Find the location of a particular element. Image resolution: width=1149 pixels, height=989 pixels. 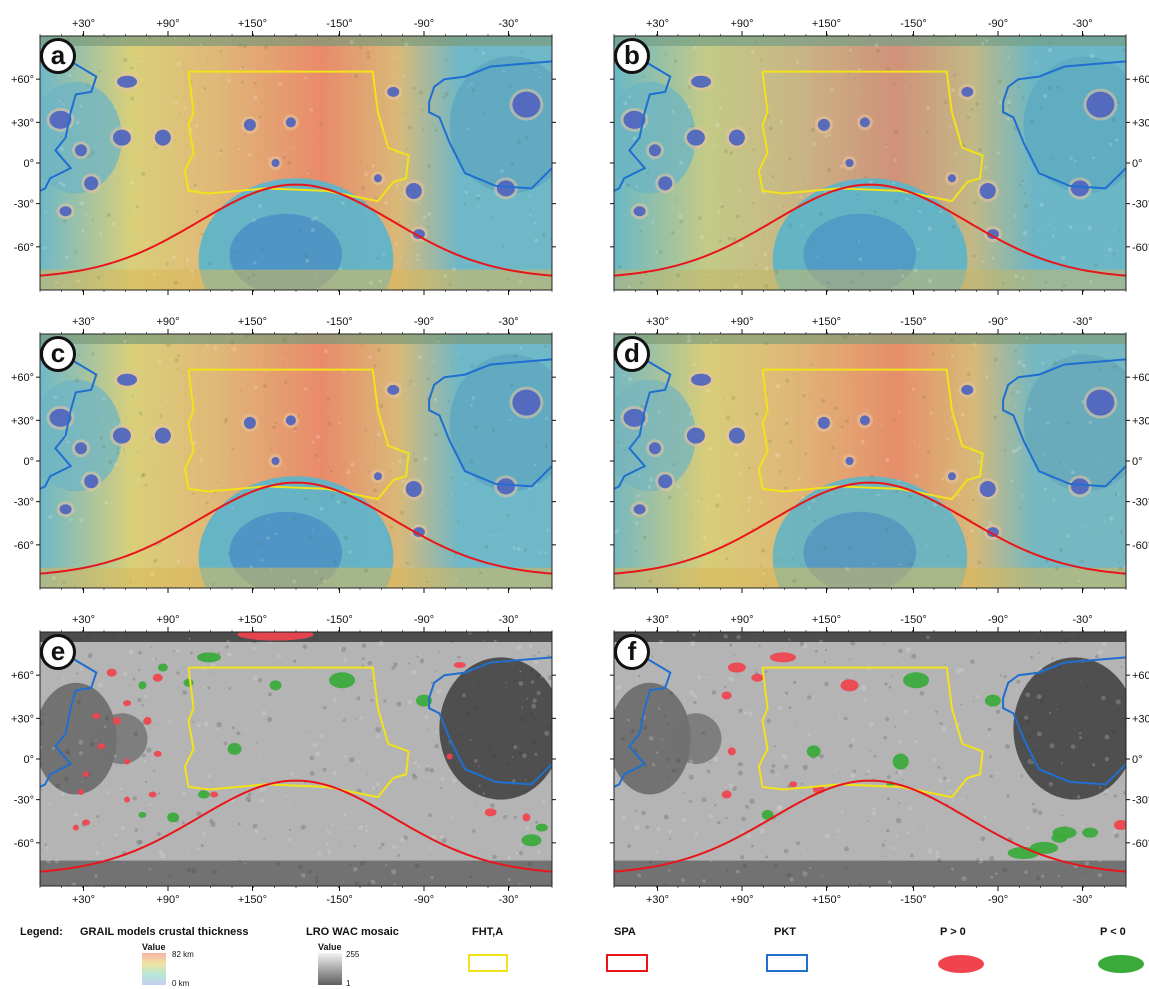

legend-lro-grayscale is located at coordinates (330, 969).